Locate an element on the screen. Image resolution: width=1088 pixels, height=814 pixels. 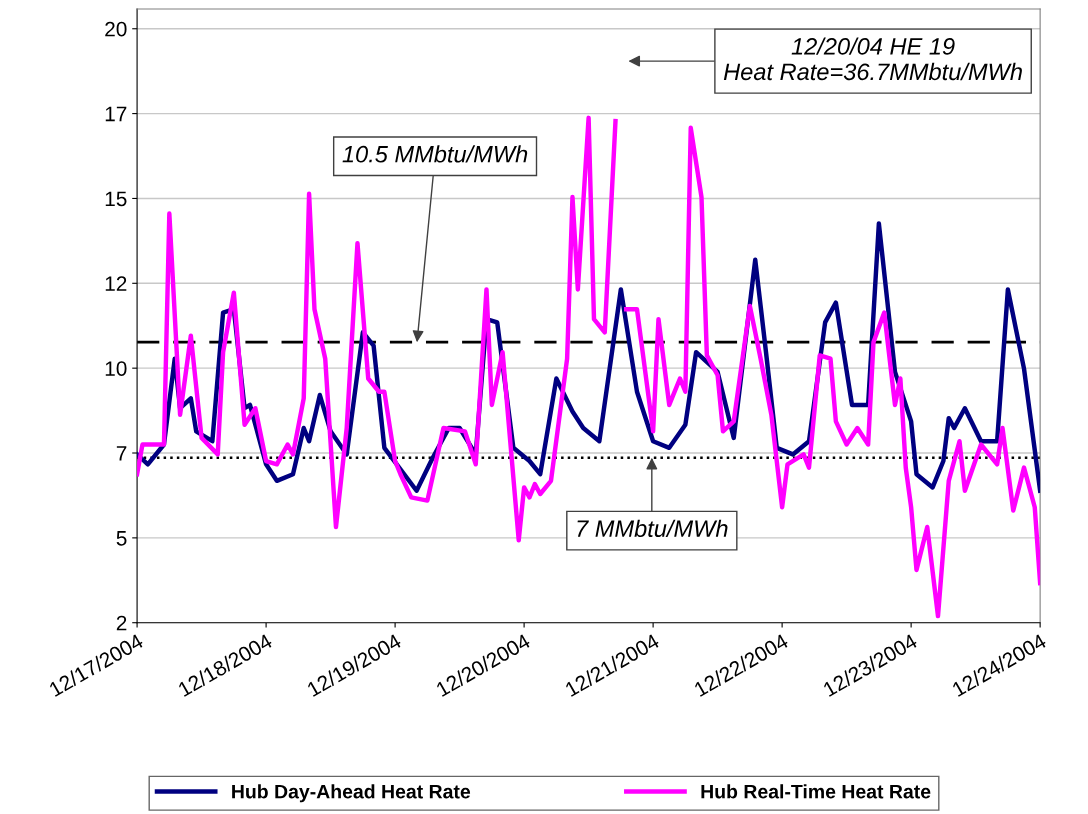
legend-label: Hub Day-Ahead Heat Rate is located at coordinates (351, 793).